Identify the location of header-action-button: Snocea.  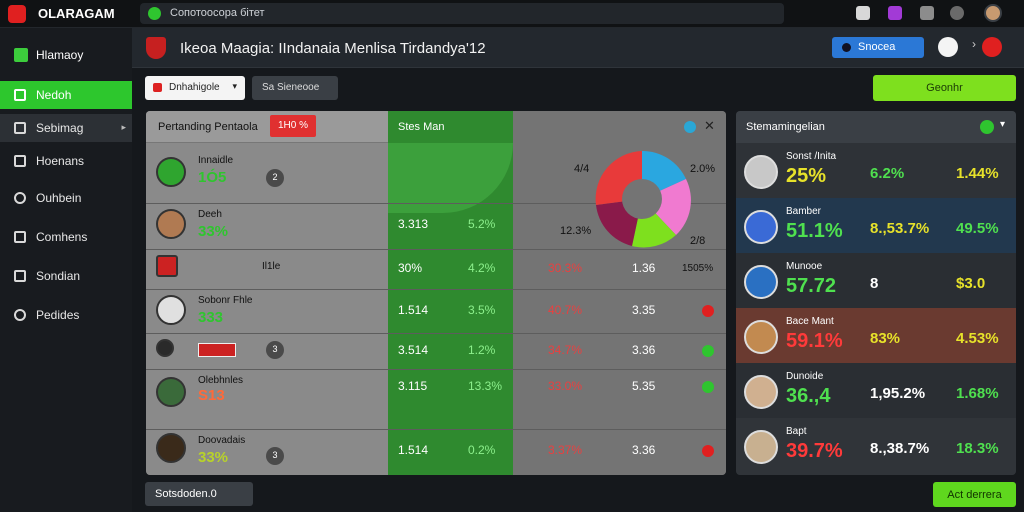
(878, 47).